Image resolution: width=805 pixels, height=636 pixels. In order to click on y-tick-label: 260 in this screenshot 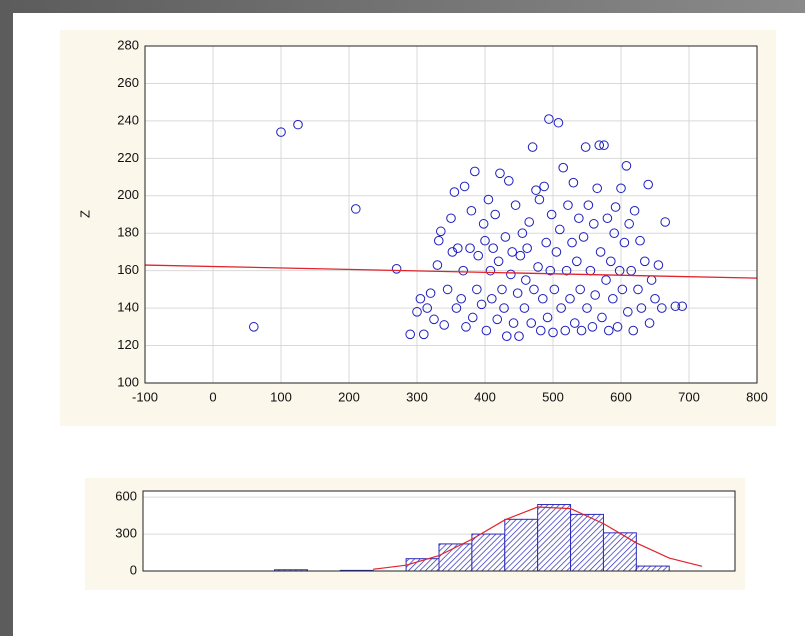, I will do `click(128, 82)`.